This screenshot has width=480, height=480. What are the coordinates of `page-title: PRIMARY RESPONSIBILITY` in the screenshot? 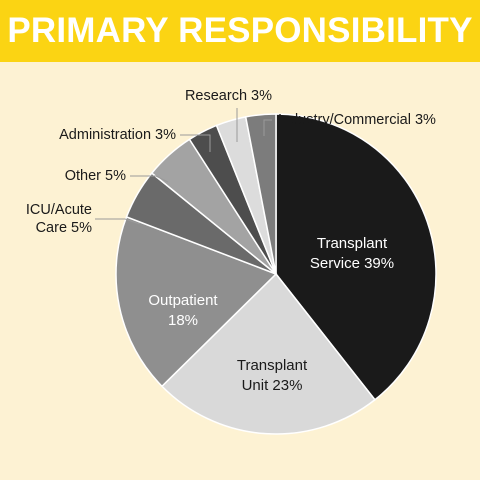 It's located at (240, 30).